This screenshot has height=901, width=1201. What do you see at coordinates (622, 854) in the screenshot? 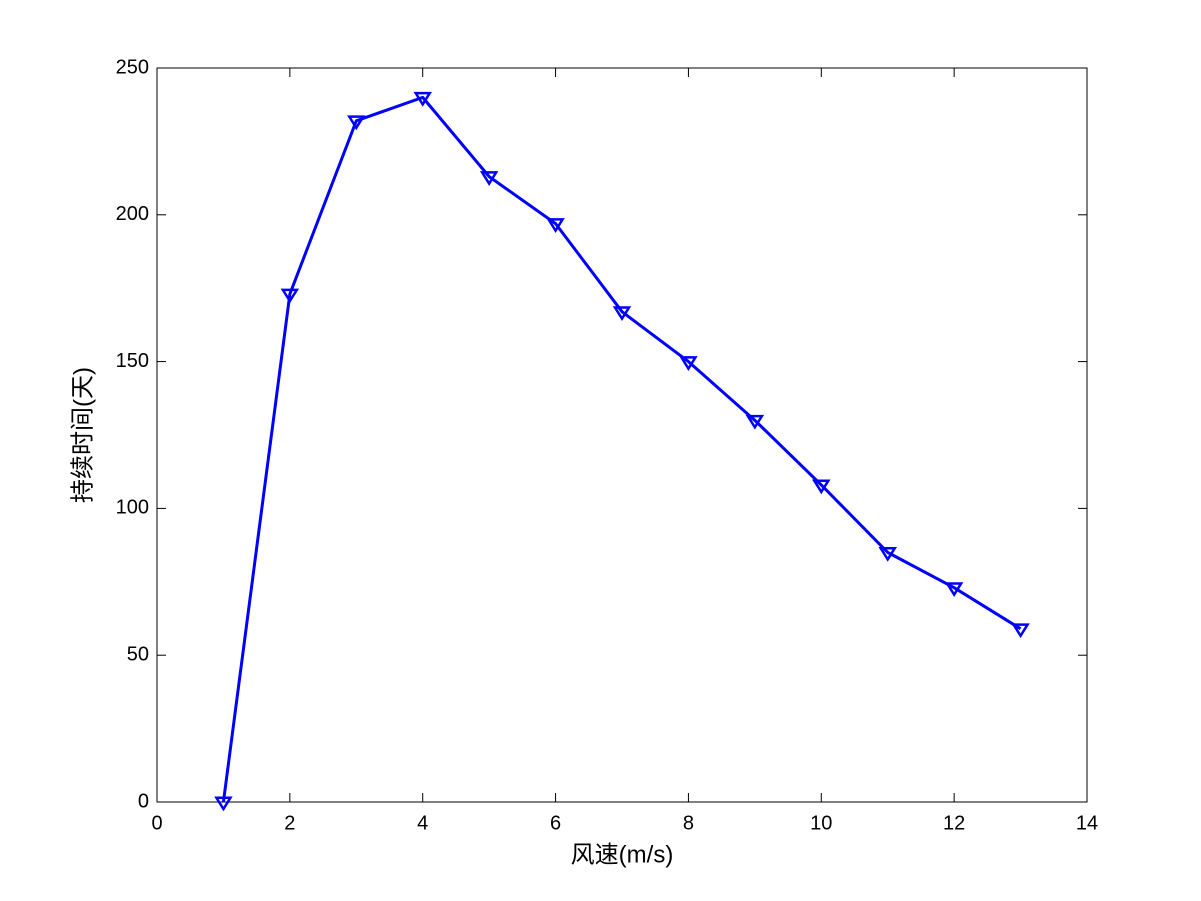
I see `x-axis-title: 风速(m/s)` at bounding box center [622, 854].